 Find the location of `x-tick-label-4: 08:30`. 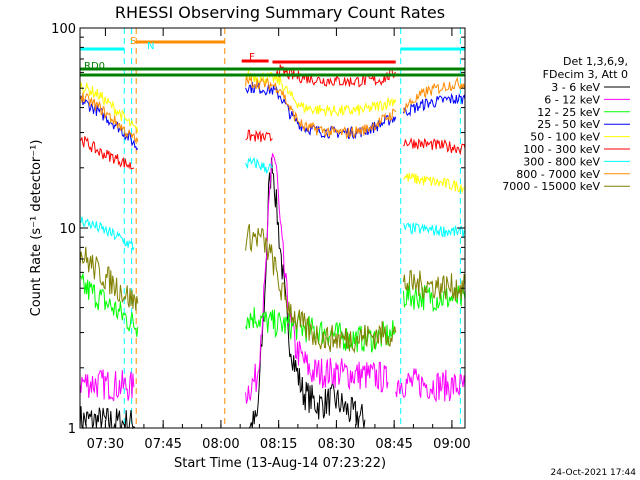

x-tick-label-4: 08:30 is located at coordinates (336, 444).